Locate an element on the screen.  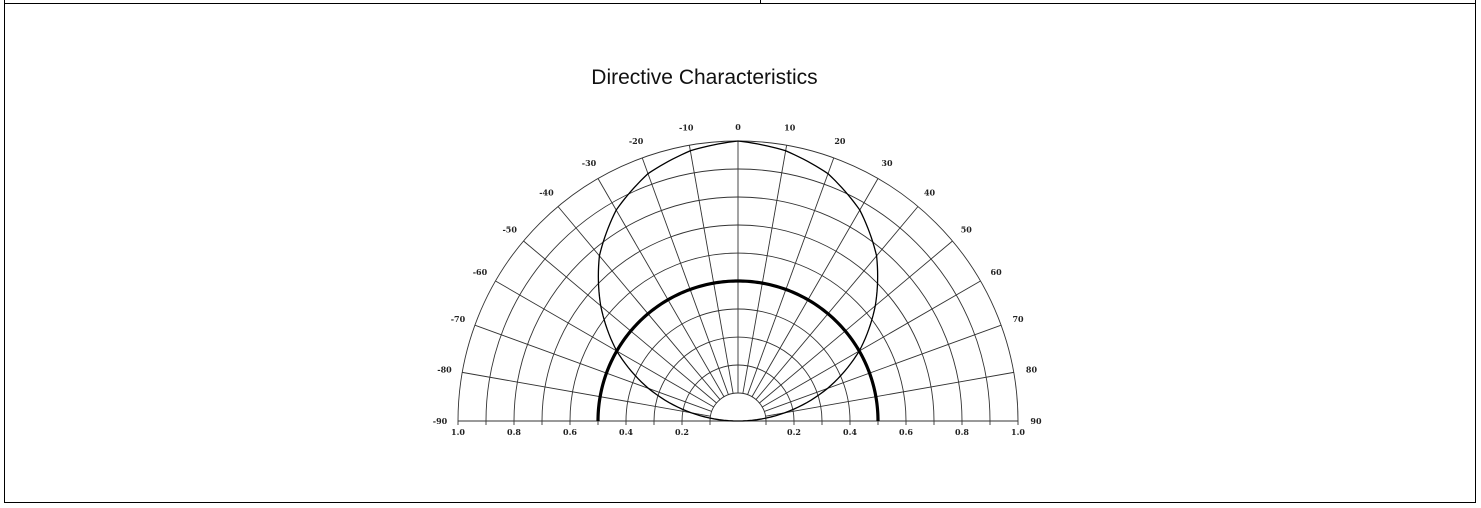
angle-tick-label: -90 is located at coordinates (440, 421).